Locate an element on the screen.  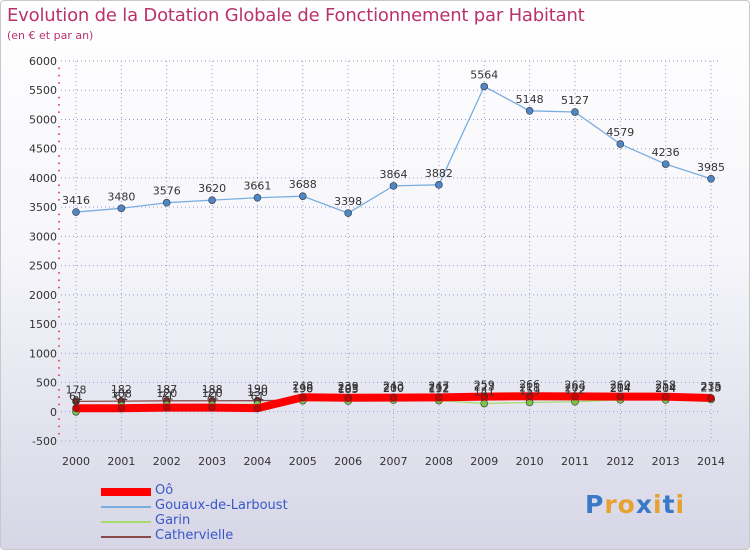
data-label-garin: 192 is located at coordinates (438, 389).